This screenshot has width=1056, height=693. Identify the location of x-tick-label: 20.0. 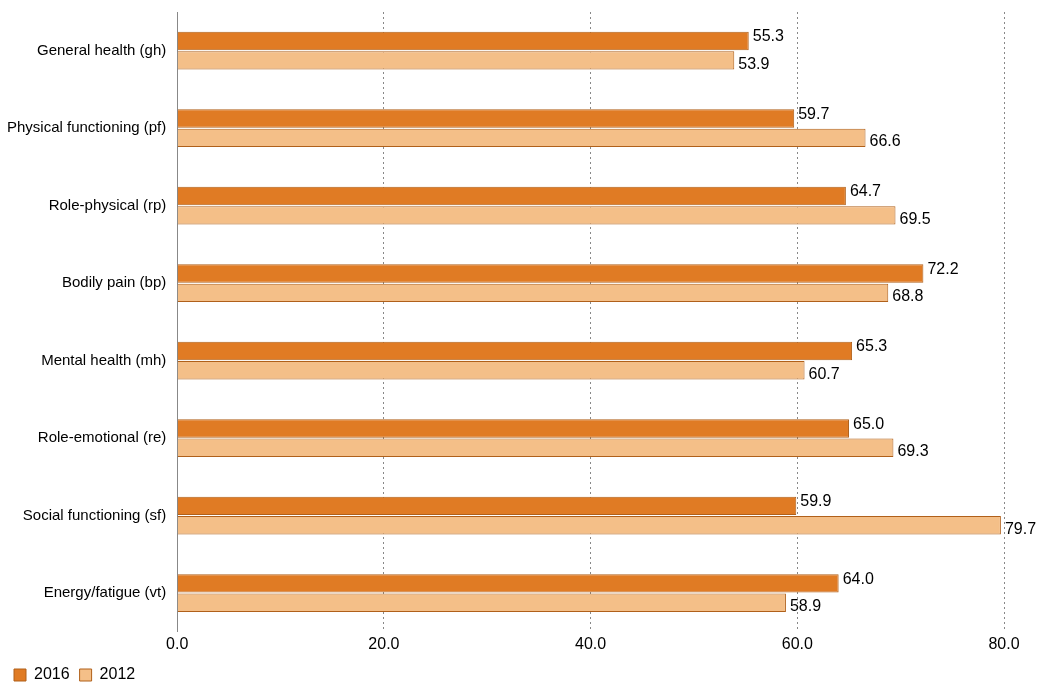
(384, 643).